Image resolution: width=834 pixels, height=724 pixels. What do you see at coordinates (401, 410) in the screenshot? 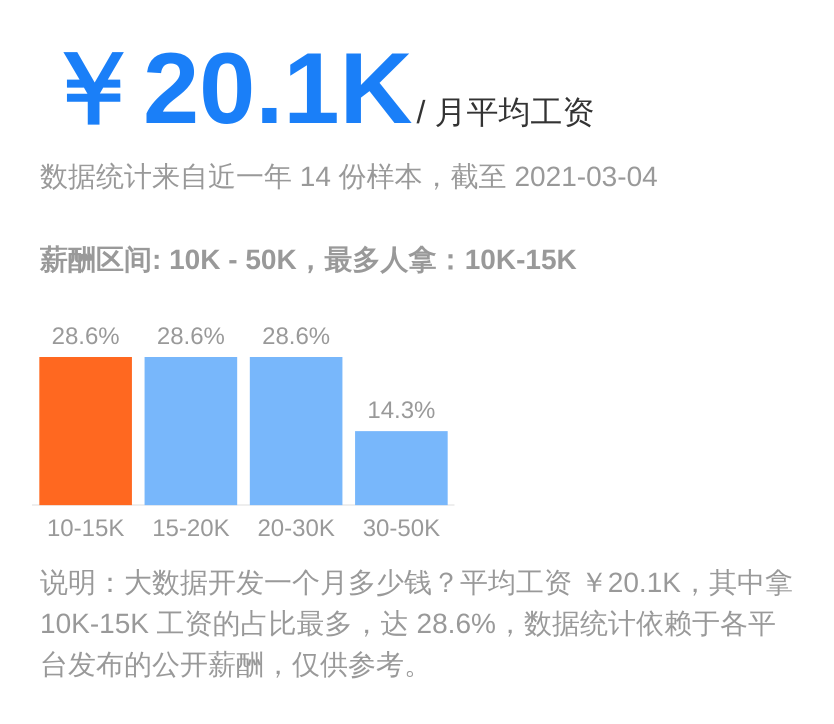
I see `data-label: 14.3%` at bounding box center [401, 410].